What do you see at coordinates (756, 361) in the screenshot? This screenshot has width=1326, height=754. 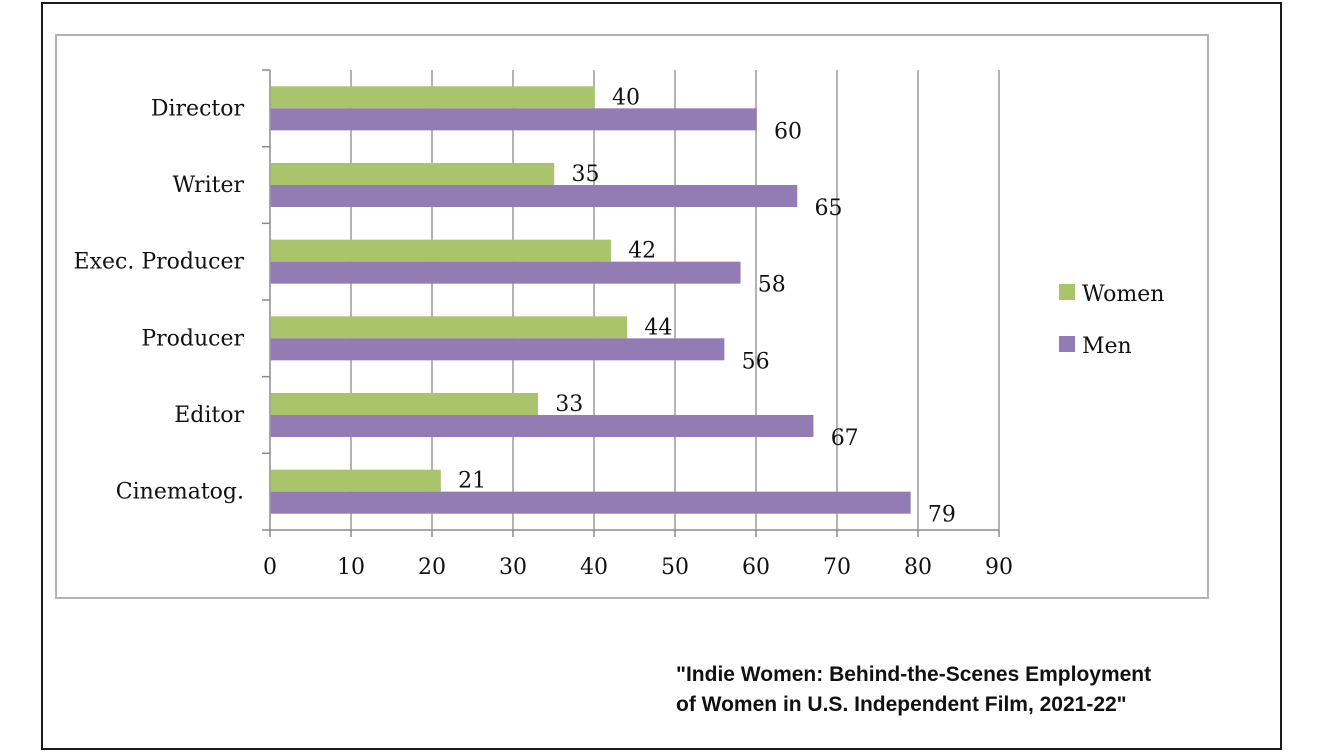 I see `data-label-men-producer: 56` at bounding box center [756, 361].